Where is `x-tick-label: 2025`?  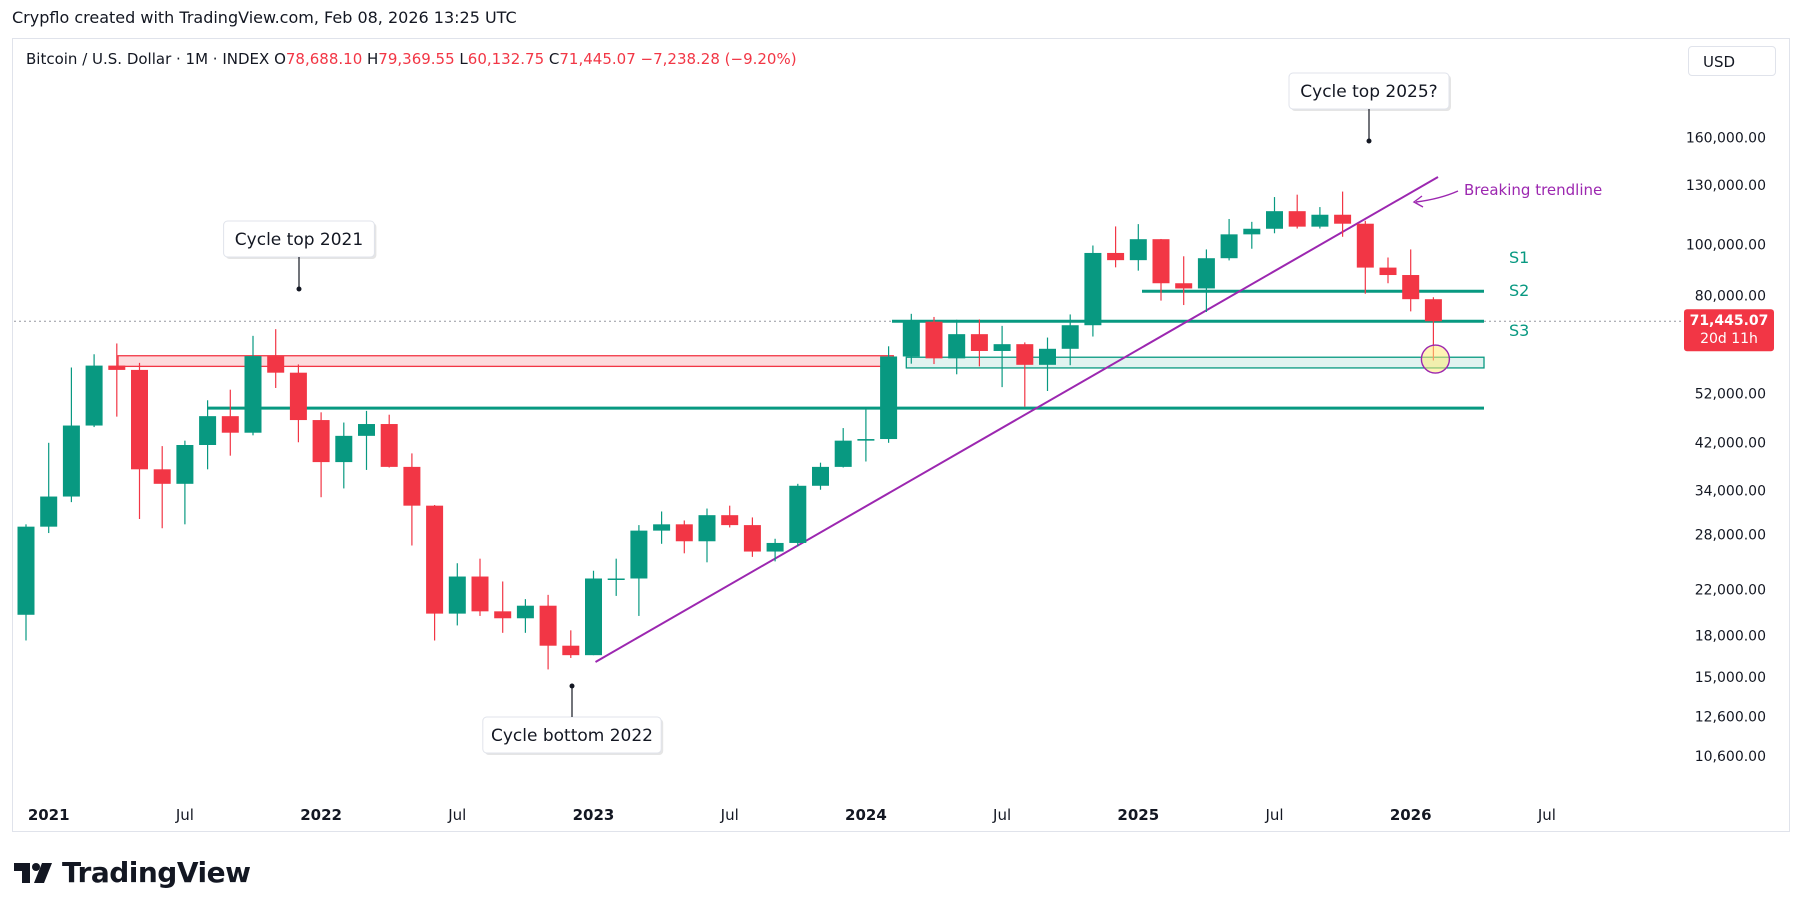
x-tick-label: 2025 is located at coordinates (1138, 815).